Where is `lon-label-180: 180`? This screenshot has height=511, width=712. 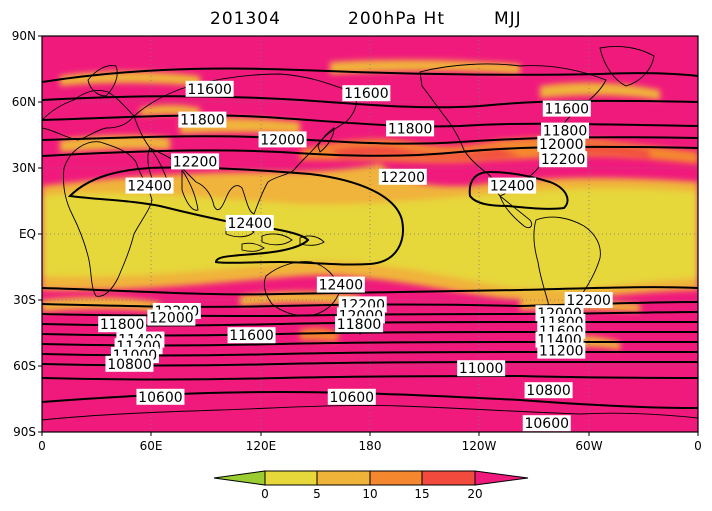 lon-label-180: 180 is located at coordinates (370, 446).